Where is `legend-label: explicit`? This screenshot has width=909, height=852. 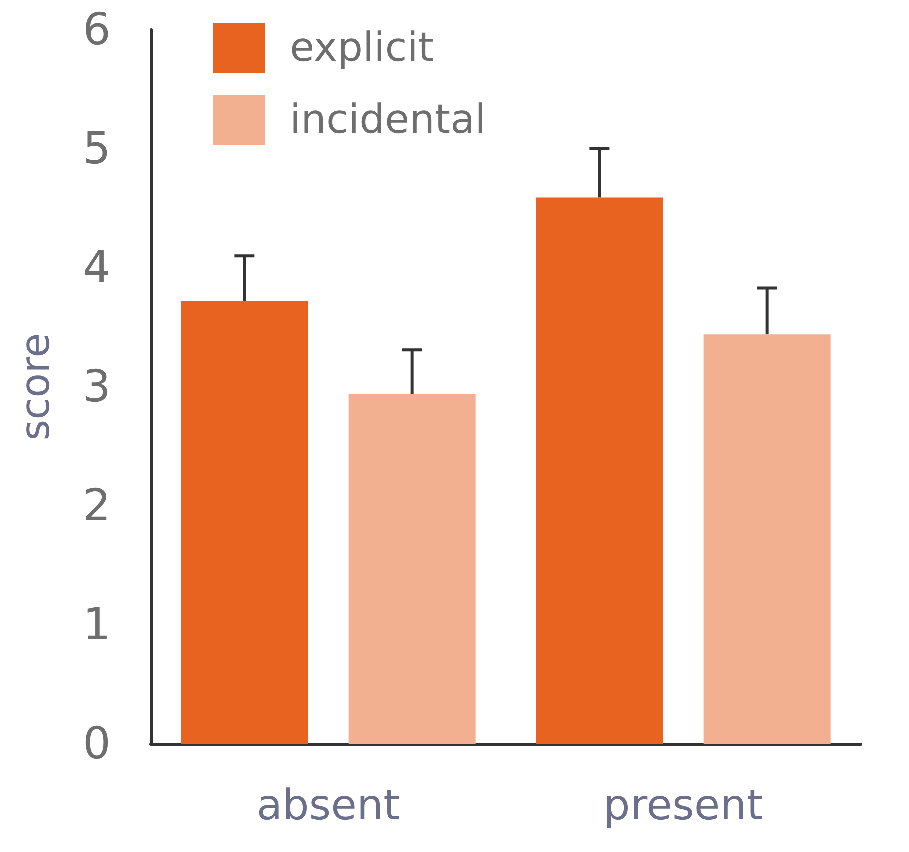
legend-label: explicit is located at coordinates (362, 48).